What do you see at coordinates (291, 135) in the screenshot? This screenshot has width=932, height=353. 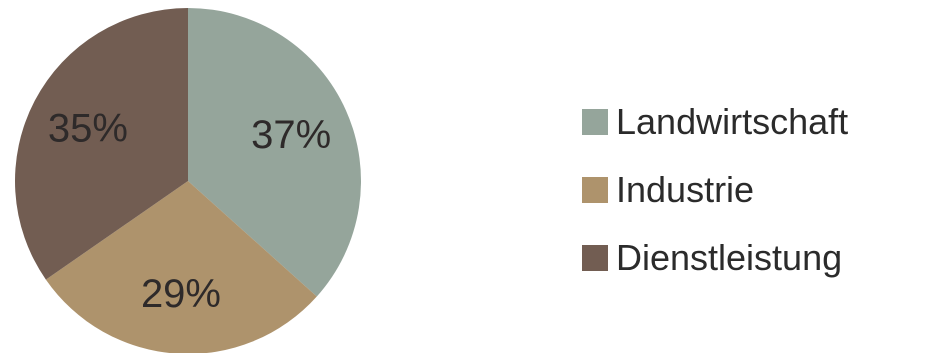 I see `data-label-landwirtschaft: 37%` at bounding box center [291, 135].